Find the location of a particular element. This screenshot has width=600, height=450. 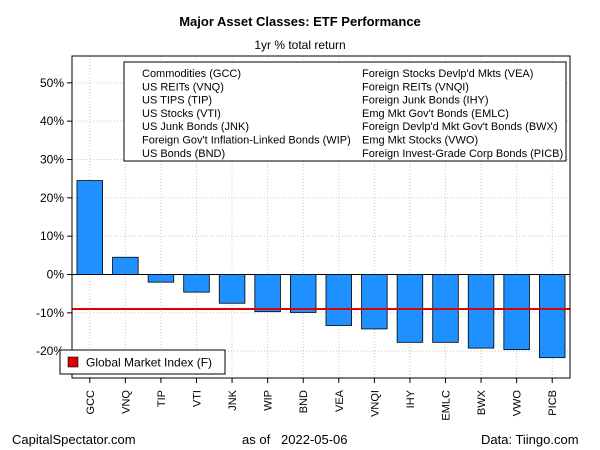

reference-legend-label: Global Market Index (F) is located at coordinates (149, 363).